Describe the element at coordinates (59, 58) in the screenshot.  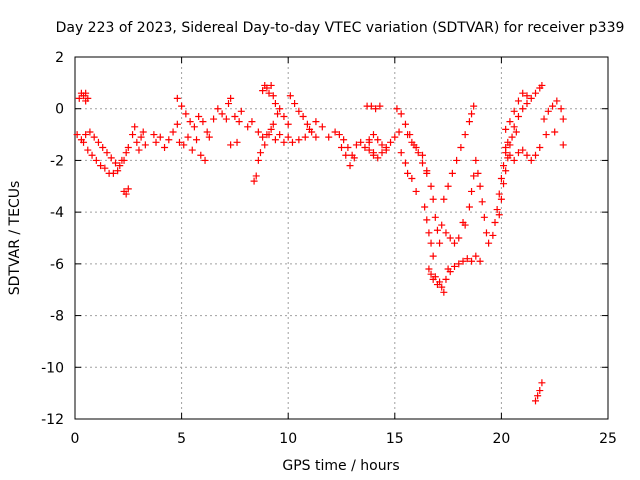
I see `y-tick-label: 2` at that location.